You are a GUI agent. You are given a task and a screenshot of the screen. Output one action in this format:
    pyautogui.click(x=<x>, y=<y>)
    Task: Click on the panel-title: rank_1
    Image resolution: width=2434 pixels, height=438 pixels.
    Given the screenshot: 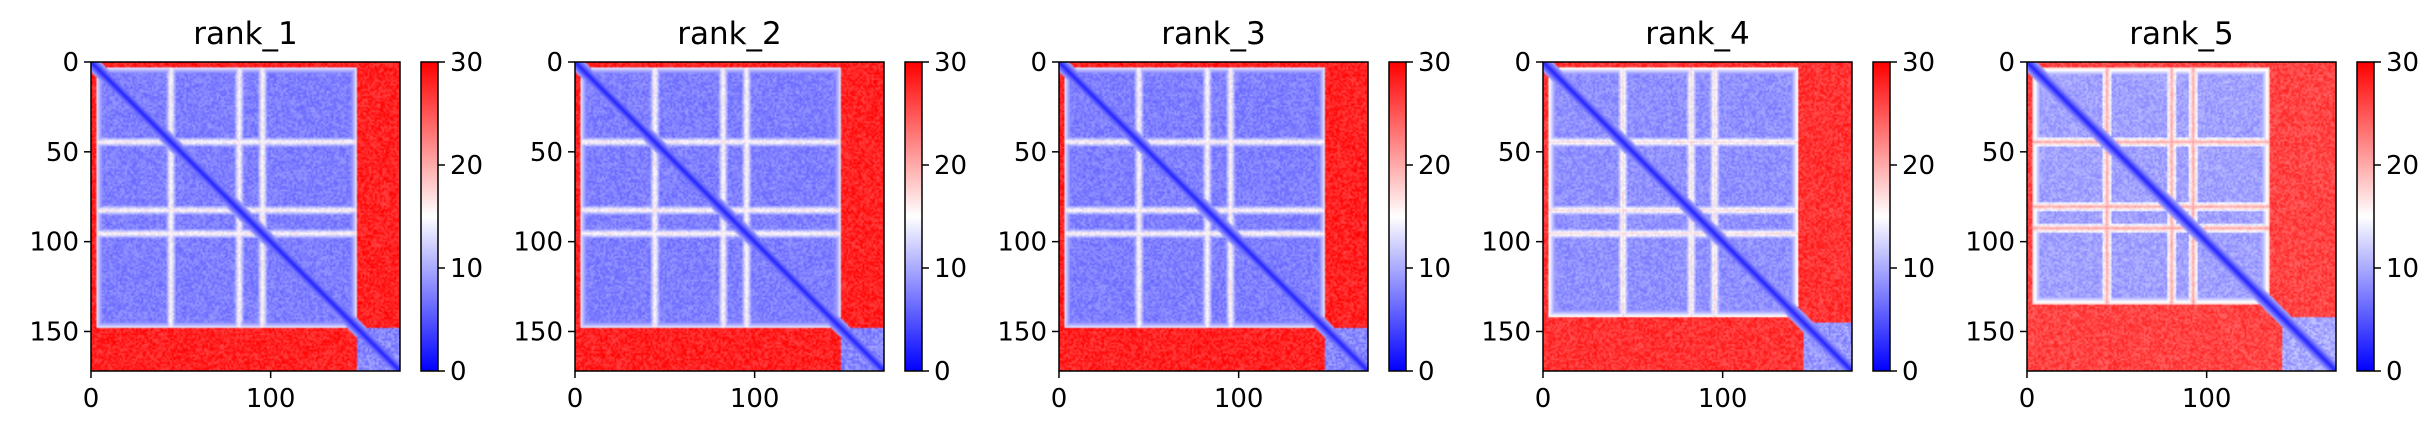 What is the action you would take?
    pyautogui.click(x=245, y=34)
    